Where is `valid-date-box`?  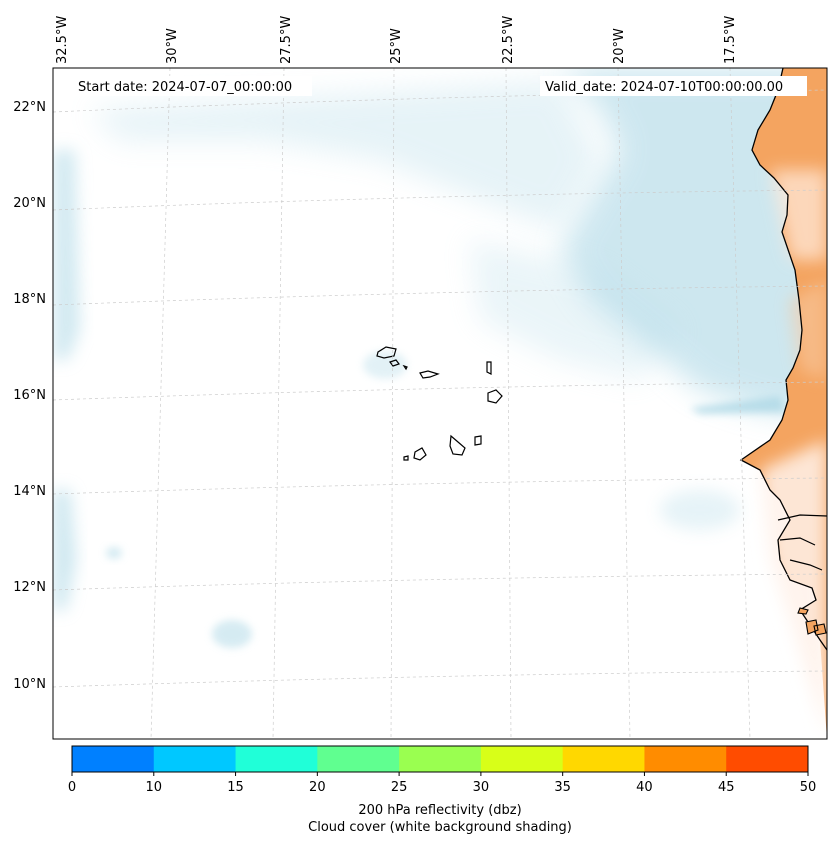
valid-date-box is located at coordinates (673, 86).